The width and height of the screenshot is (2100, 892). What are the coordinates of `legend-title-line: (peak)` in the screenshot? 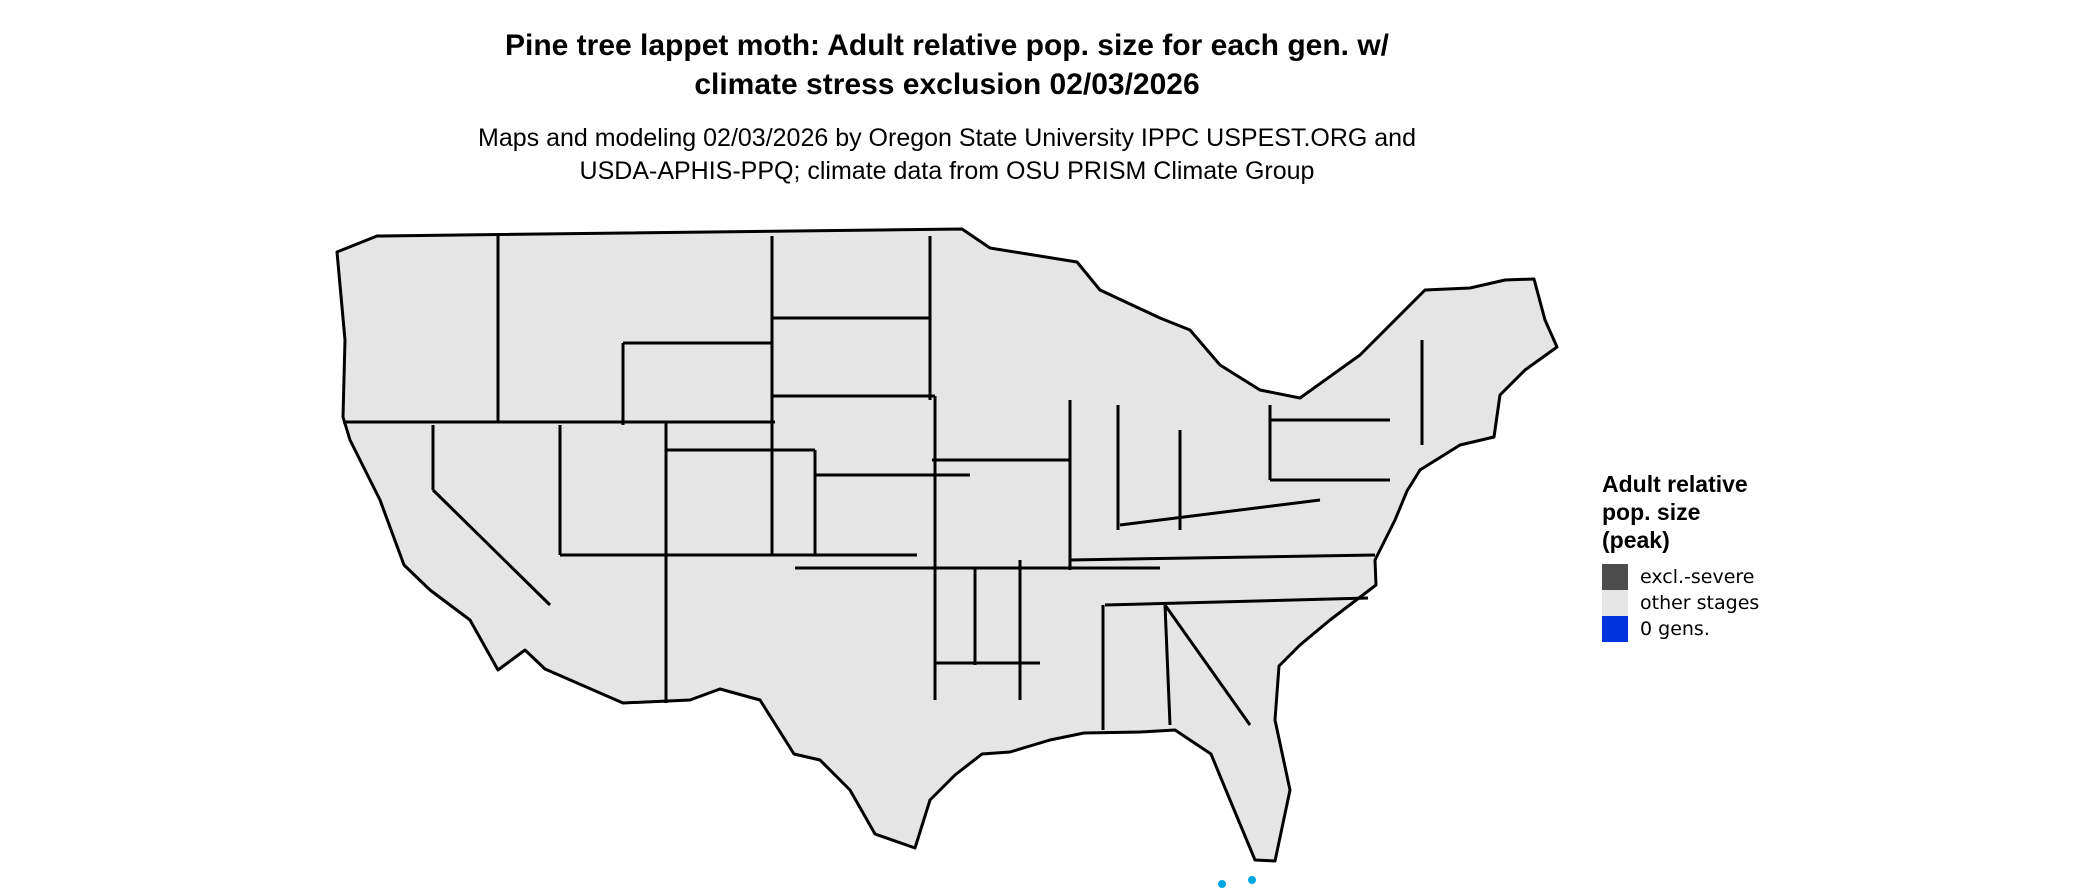 It's located at (1636, 540).